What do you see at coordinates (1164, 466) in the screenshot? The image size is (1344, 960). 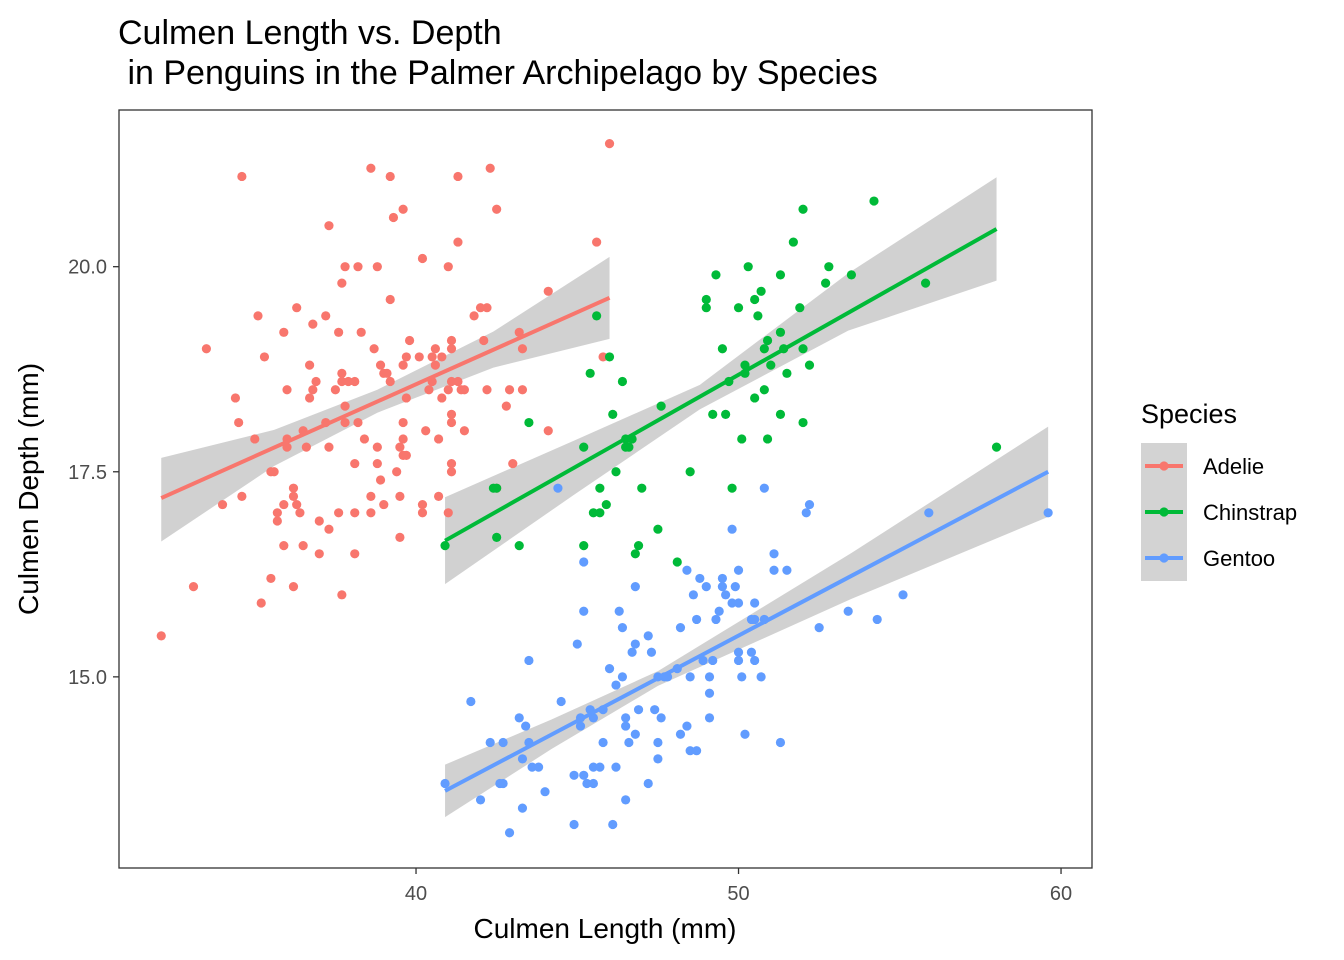 I see `legend-key-point-adelie` at bounding box center [1164, 466].